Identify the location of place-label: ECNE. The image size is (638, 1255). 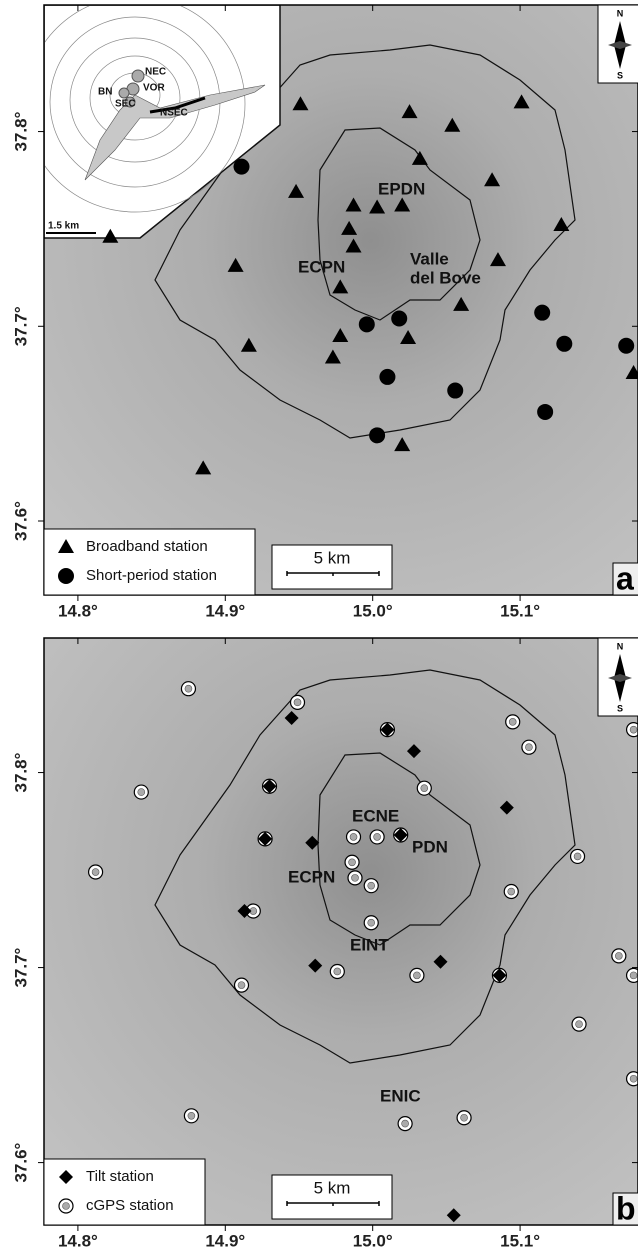
(375, 815).